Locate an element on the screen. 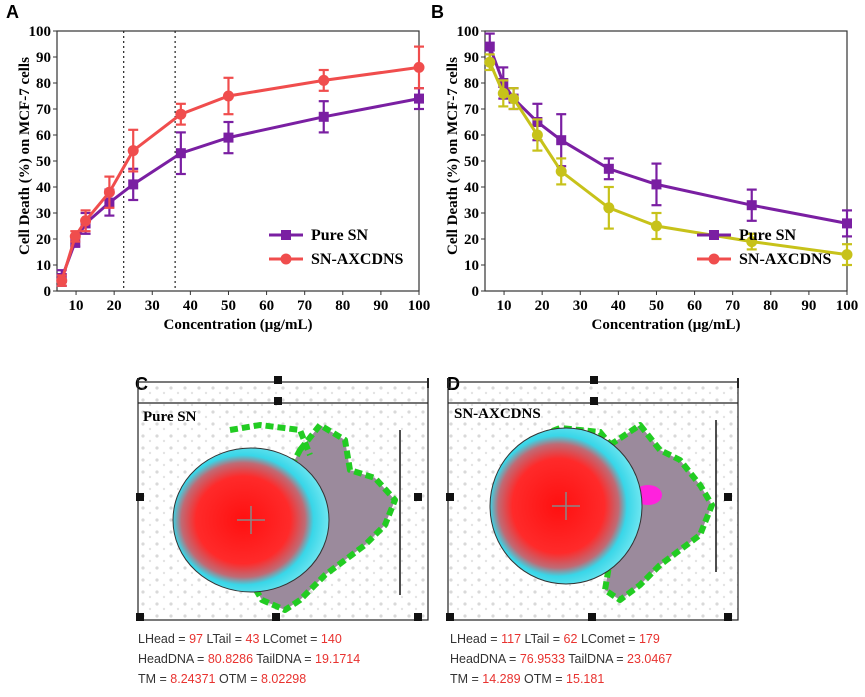  y-tick-label: 10 is located at coordinates (43, 266).